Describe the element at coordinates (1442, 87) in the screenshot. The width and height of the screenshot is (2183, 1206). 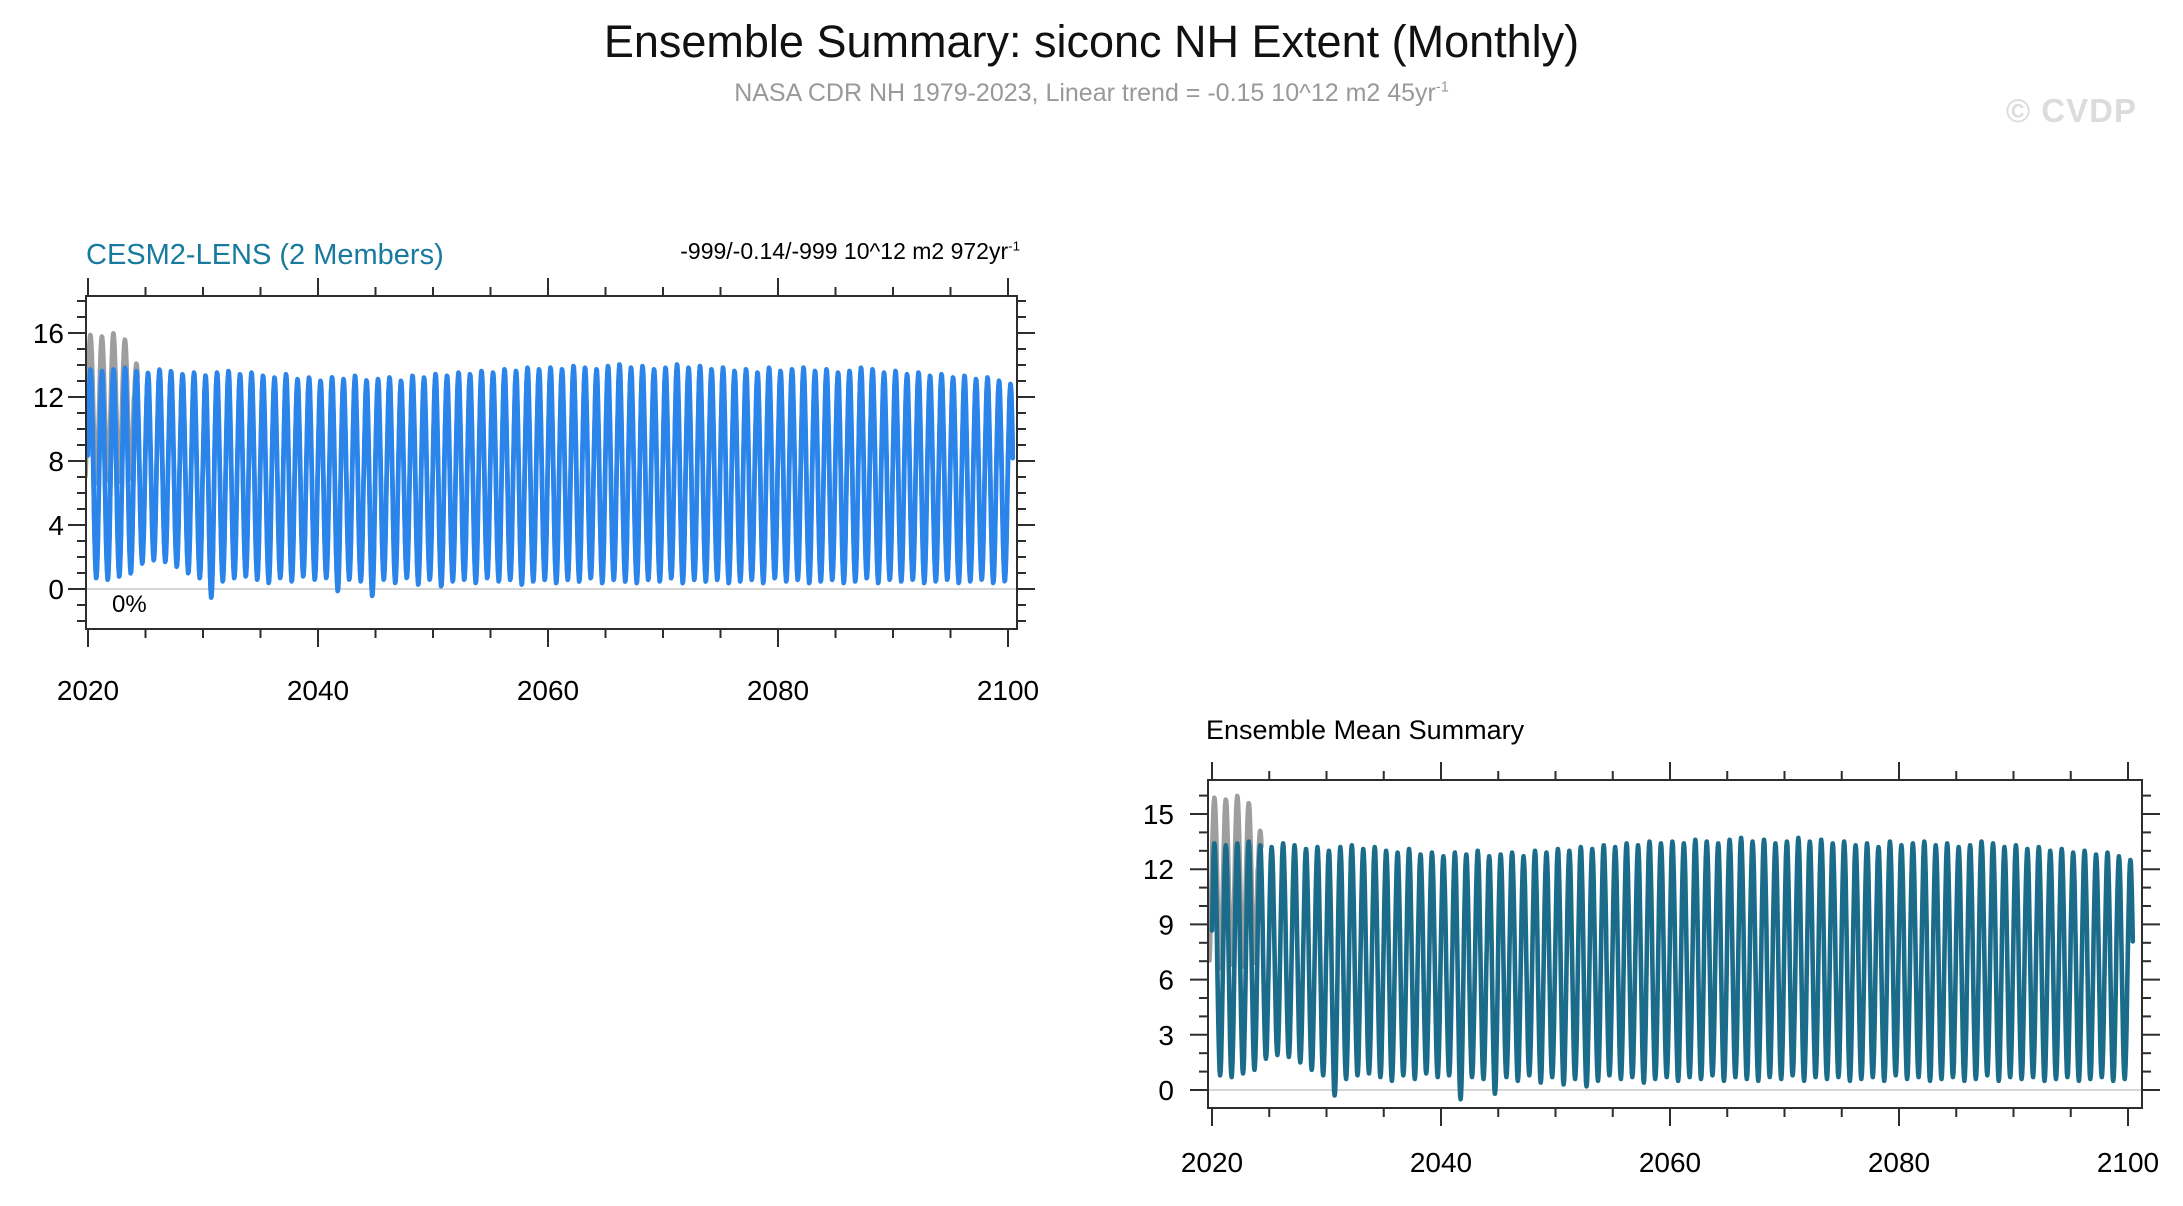
I see `page-subtitle-superscript: -1` at that location.